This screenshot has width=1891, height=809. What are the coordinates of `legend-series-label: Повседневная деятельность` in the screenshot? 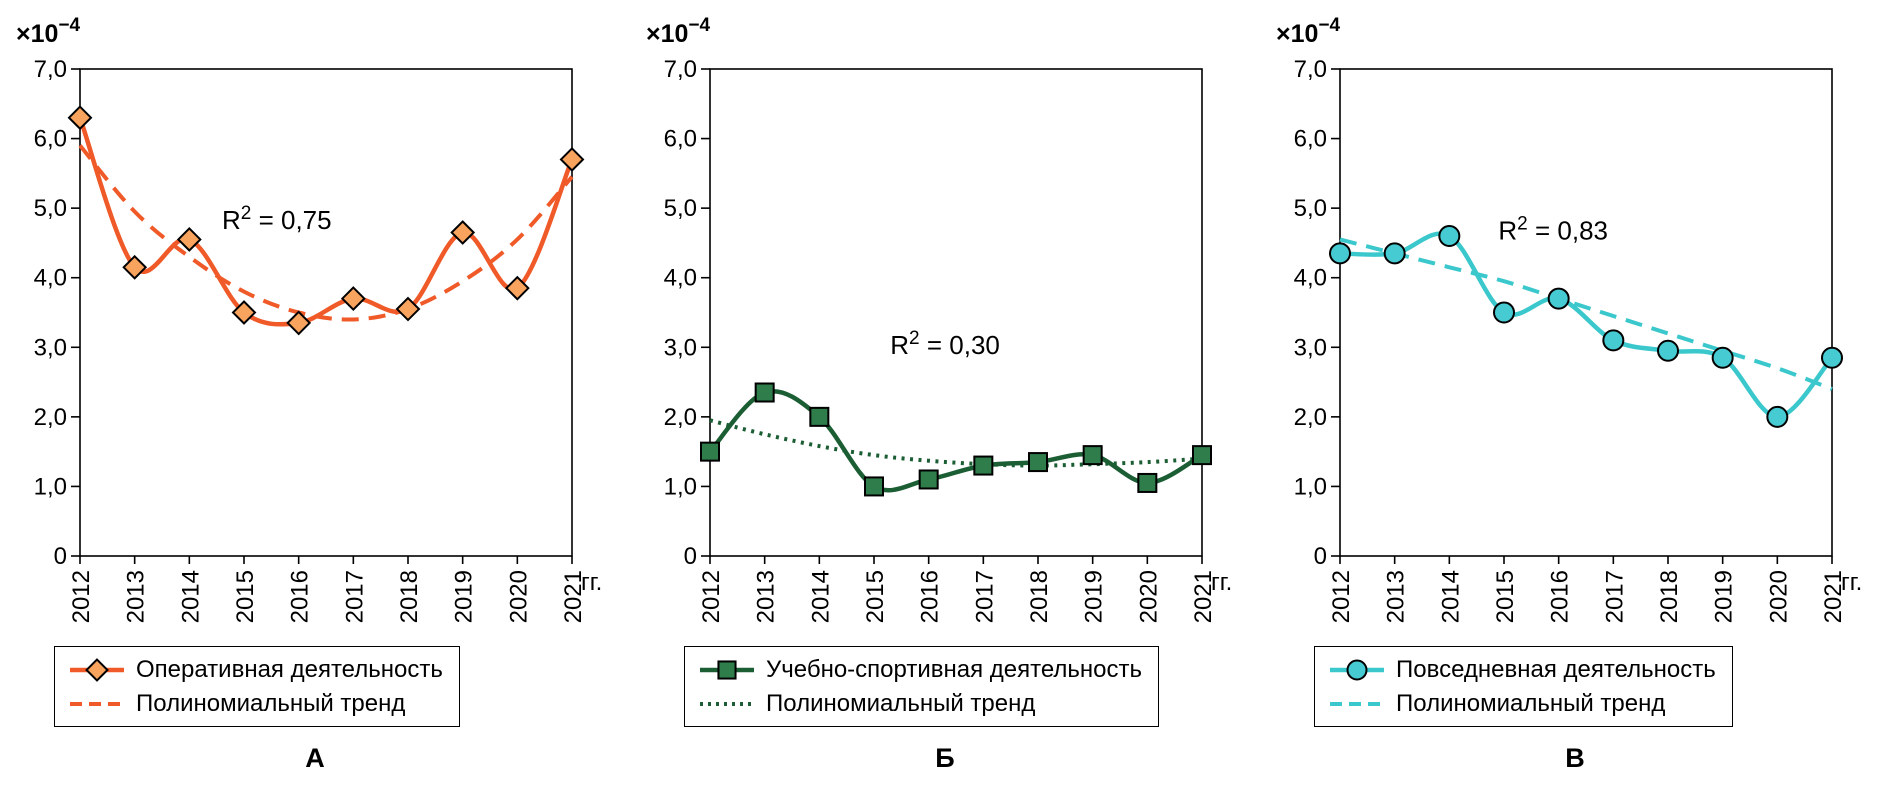 It's located at (1556, 669).